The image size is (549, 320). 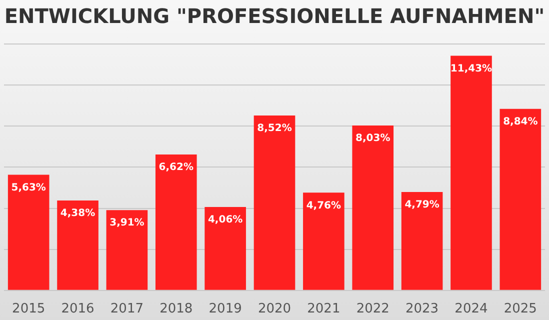 I want to click on data-label: 8,03%, so click(x=373, y=138).